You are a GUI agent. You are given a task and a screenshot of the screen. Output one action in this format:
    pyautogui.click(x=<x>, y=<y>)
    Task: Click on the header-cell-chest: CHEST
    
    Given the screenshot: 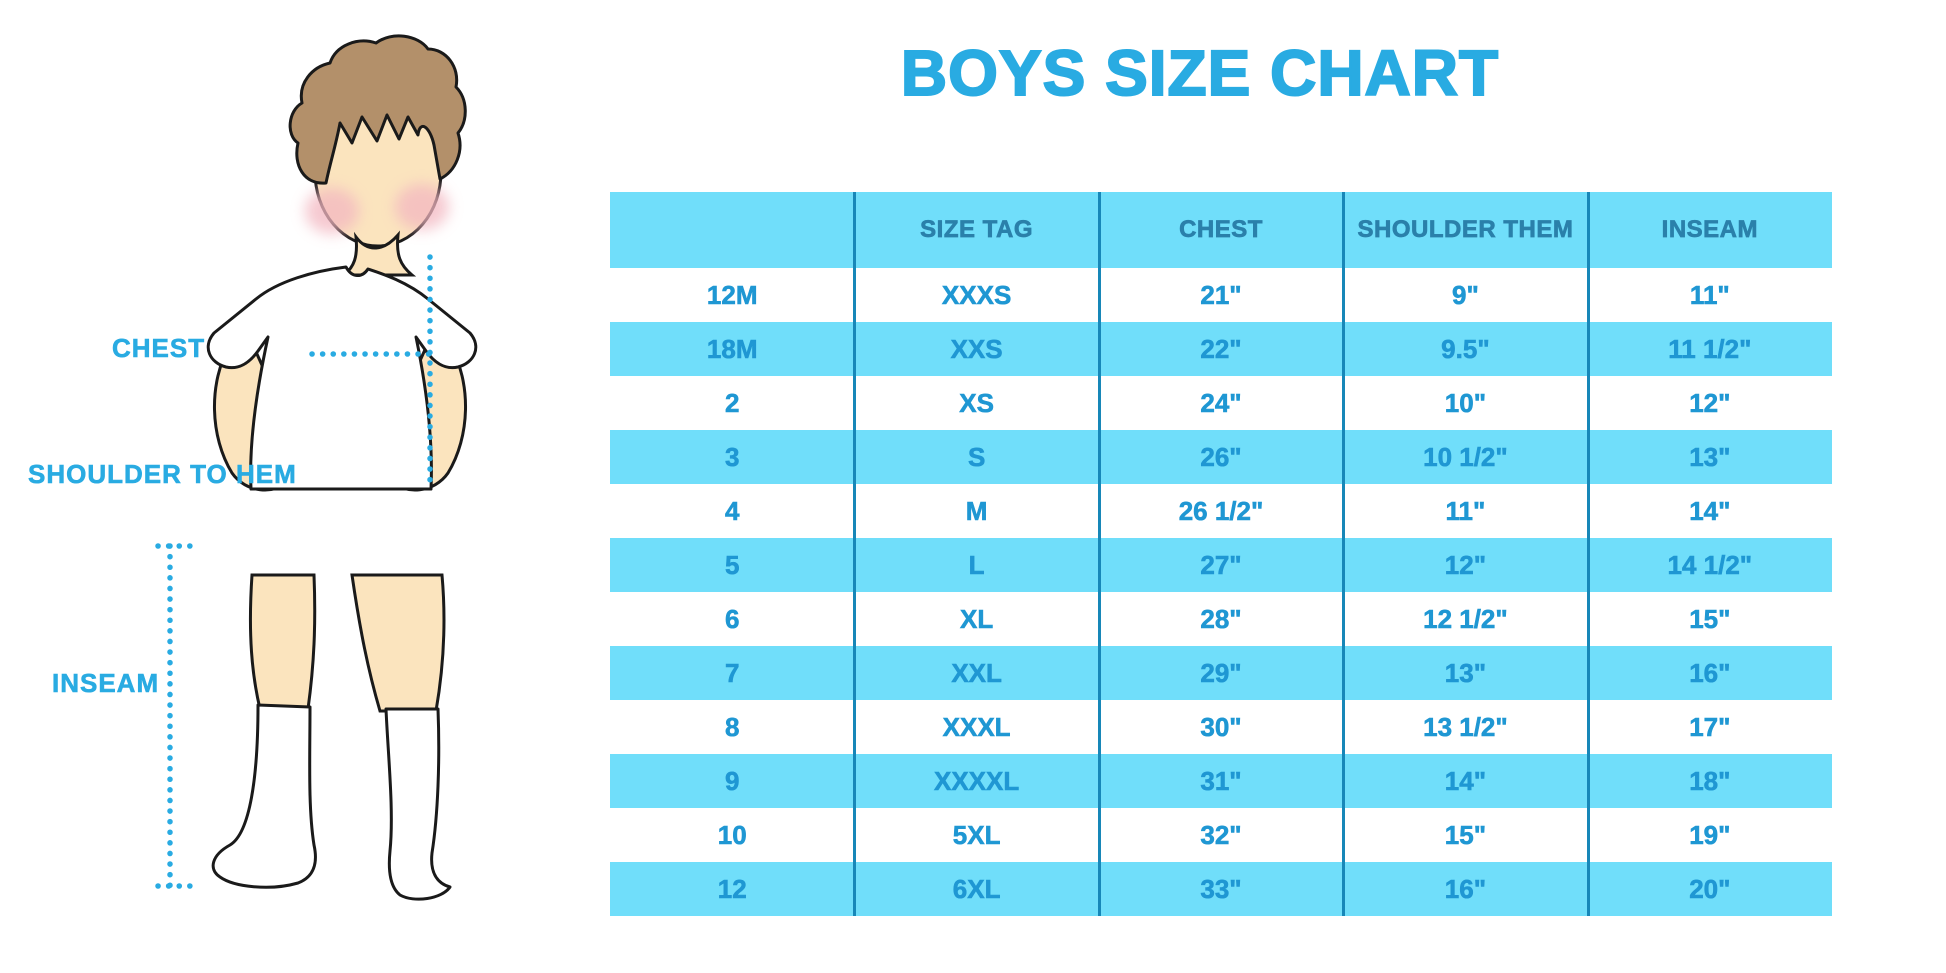 What is the action you would take?
    pyautogui.click(x=1221, y=230)
    